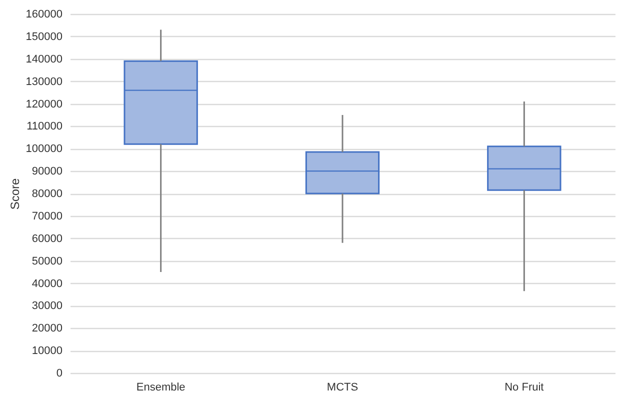  What do you see at coordinates (44, 126) in the screenshot?
I see `y-tick-label: 110000` at bounding box center [44, 126].